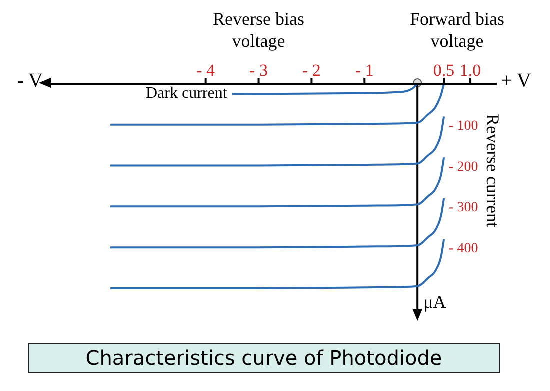 This screenshot has height=391, width=550. Describe the element at coordinates (463, 208) in the screenshot. I see `y-tick-label: - 300` at that location.